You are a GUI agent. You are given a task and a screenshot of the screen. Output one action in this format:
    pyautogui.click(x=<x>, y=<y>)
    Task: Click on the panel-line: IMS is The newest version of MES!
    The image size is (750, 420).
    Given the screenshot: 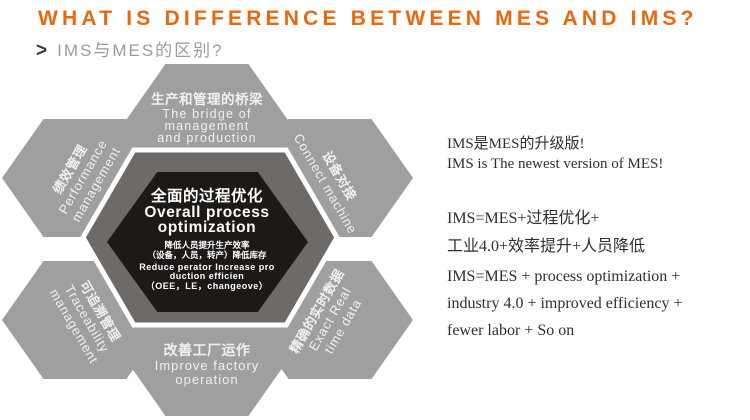 What is the action you would take?
    pyautogui.click(x=555, y=164)
    